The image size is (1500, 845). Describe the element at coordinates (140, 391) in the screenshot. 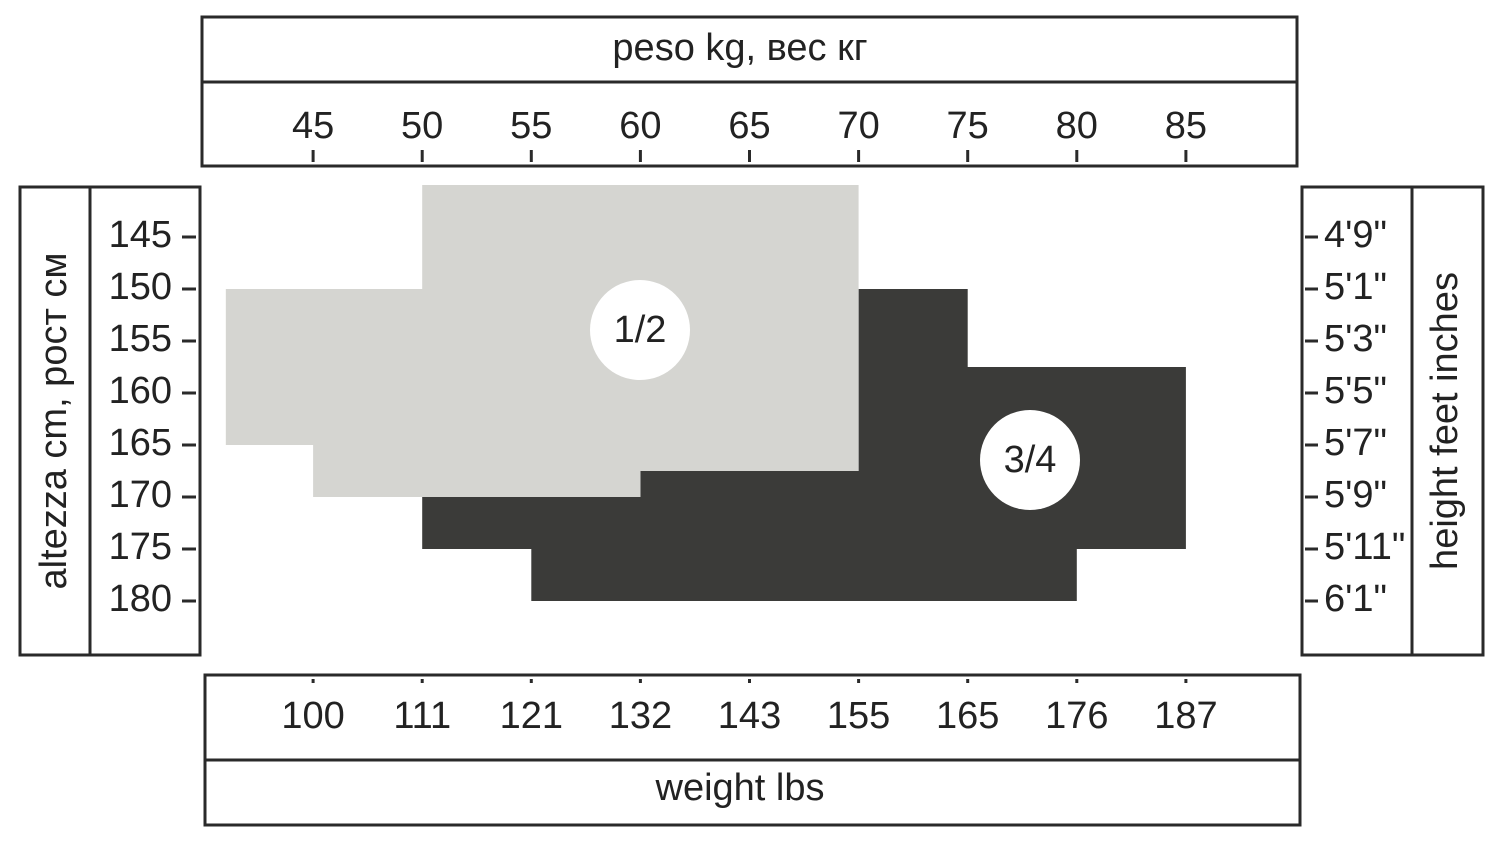

I see `y-tick-label: 160` at that location.